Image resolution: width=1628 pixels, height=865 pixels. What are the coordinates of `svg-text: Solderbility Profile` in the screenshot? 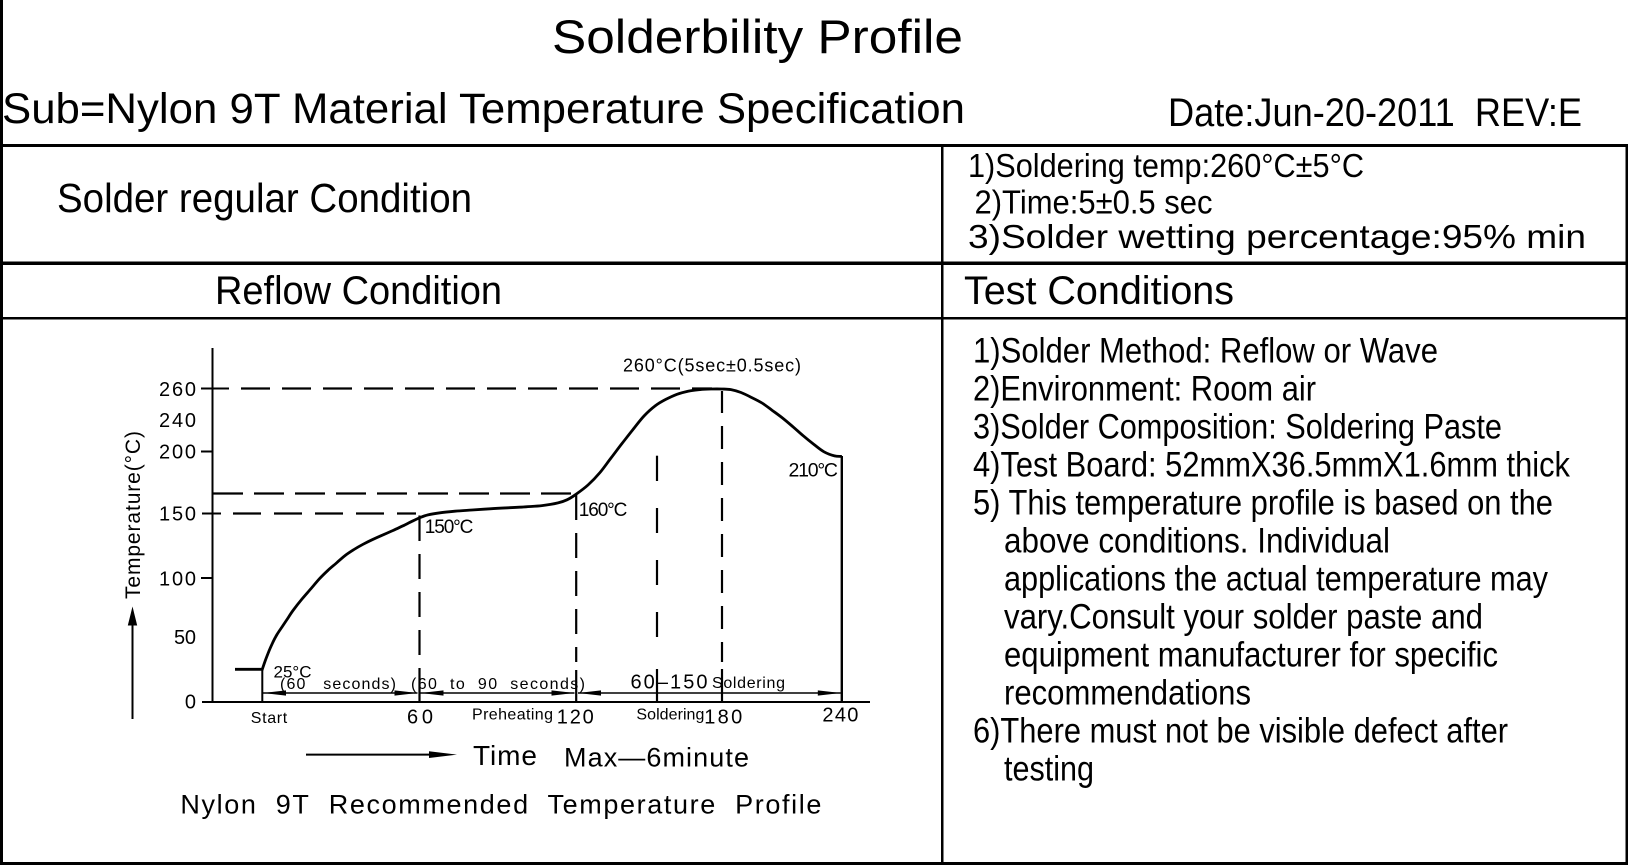 It's located at (757, 36).